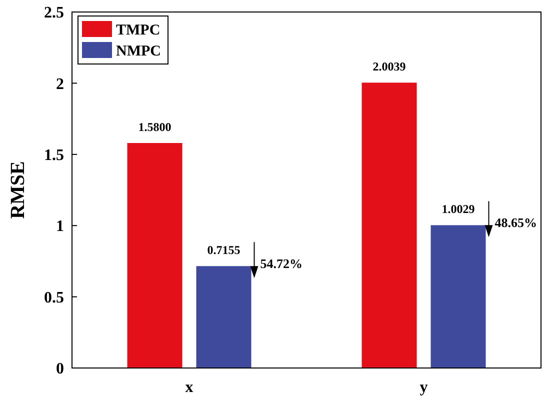 The height and width of the screenshot is (401, 546). Describe the element at coordinates (60, 369) in the screenshot. I see `y-tick-label: 0` at that location.